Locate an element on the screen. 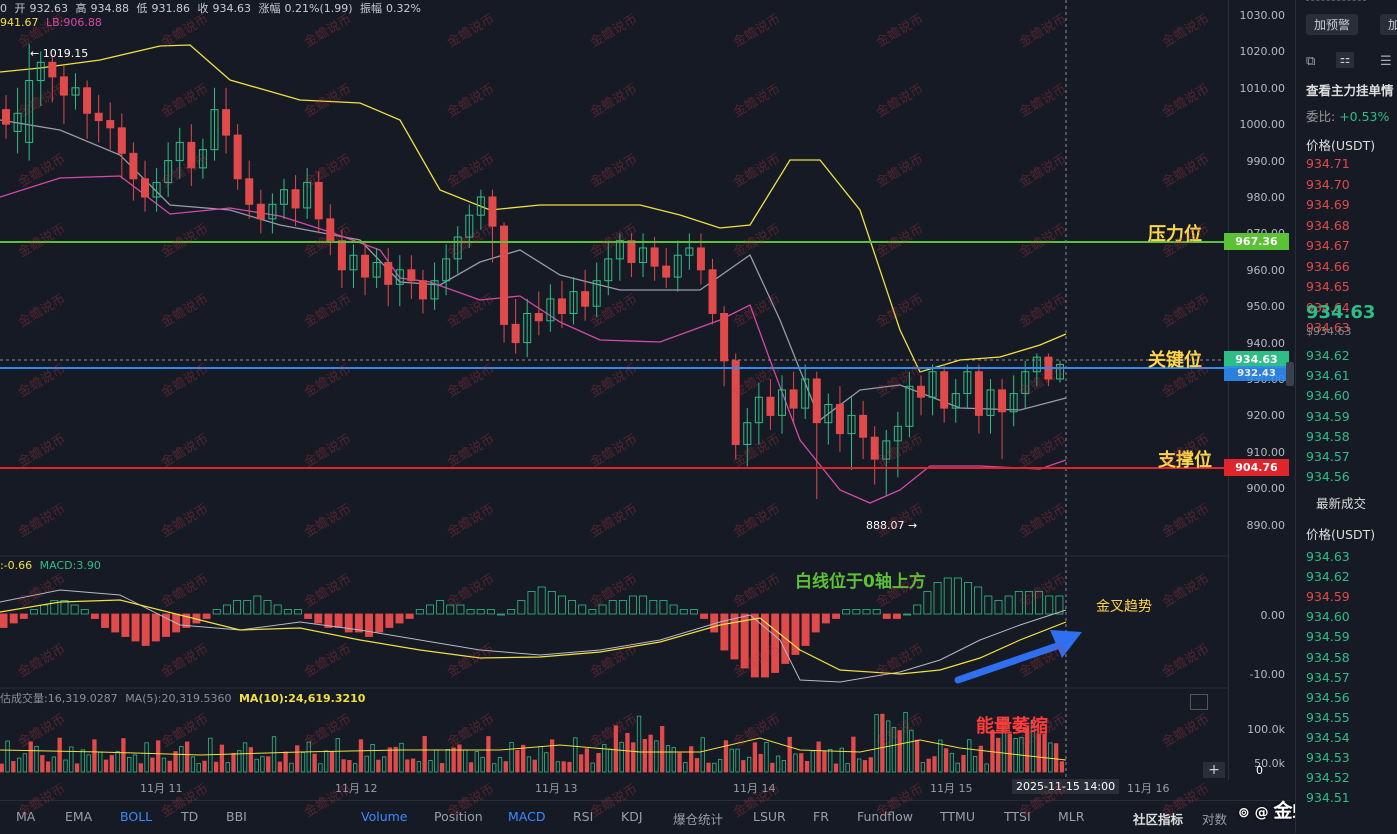 The width and height of the screenshot is (1397, 834). add-alert-button: 加预警 is located at coordinates (1332, 24).